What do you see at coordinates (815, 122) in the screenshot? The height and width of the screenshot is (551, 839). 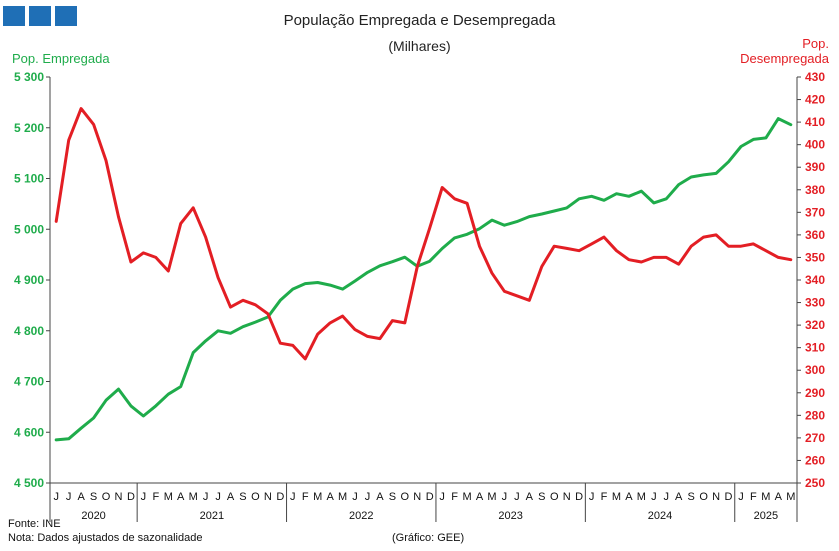 I see `right-tick-label: 410` at bounding box center [815, 122].